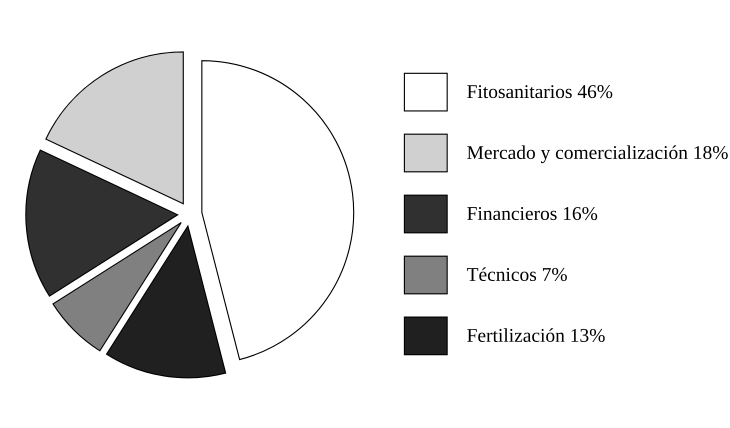 This screenshot has height=428, width=730. What do you see at coordinates (539, 91) in the screenshot?
I see `legend-label: Fitosanitarios 46%` at bounding box center [539, 91].